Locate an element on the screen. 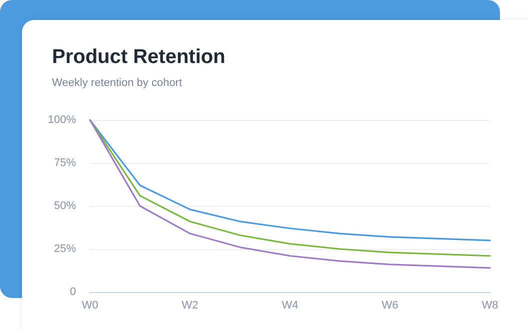 The height and width of the screenshot is (330, 528). y-tick-label: 100% is located at coordinates (62, 120).